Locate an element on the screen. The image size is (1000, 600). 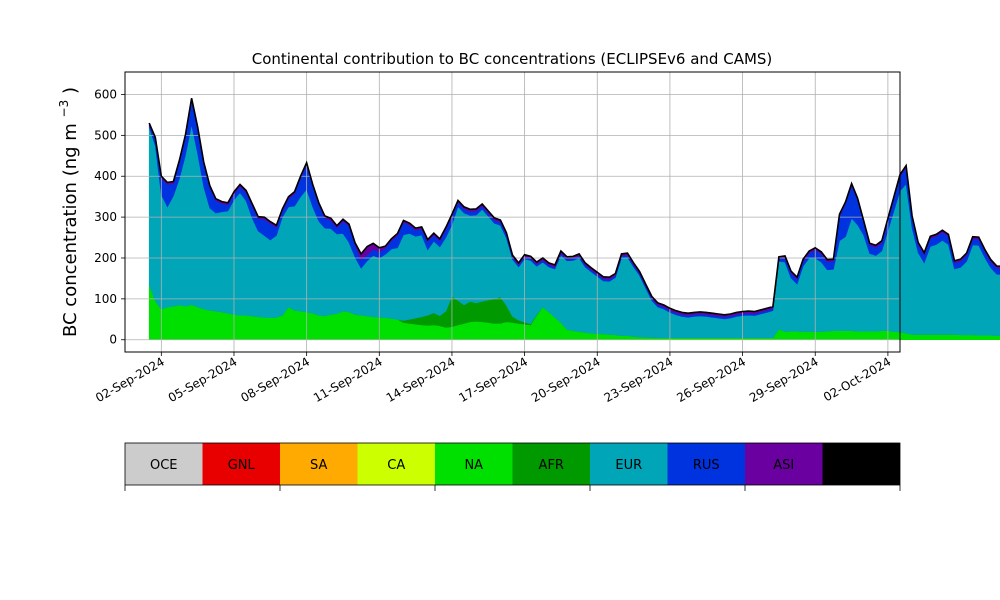
x-tick-label: 02-Sep-2024 is located at coordinates (130, 379).